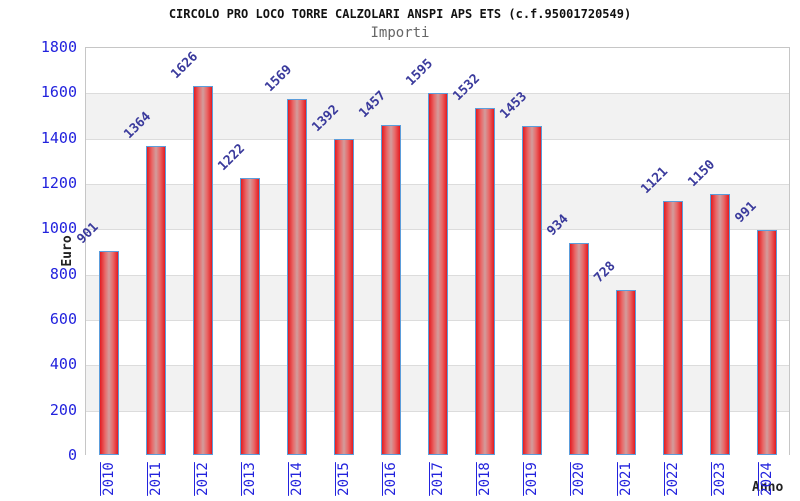 The width and height of the screenshot is (800, 501). What do you see at coordinates (202, 270) in the screenshot?
I see `bar-2012` at bounding box center [202, 270].